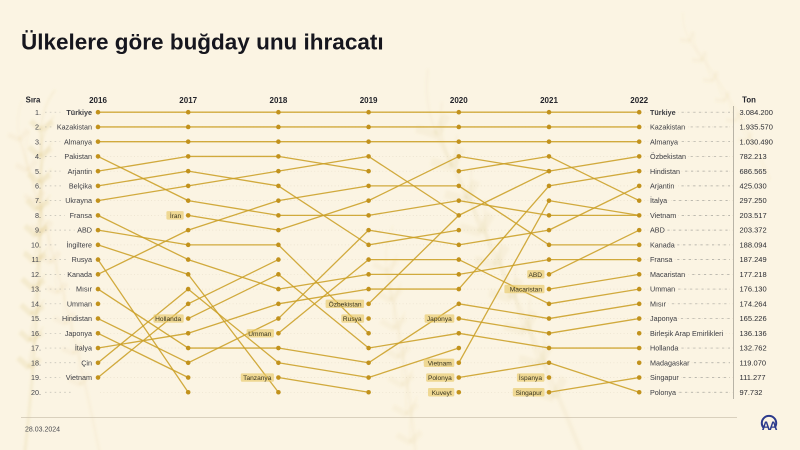  I want to click on svg-text:Ülkelere göre buğday unu ihrac: Ülkelere göre buğday unu ihracatı, so click(202, 42).